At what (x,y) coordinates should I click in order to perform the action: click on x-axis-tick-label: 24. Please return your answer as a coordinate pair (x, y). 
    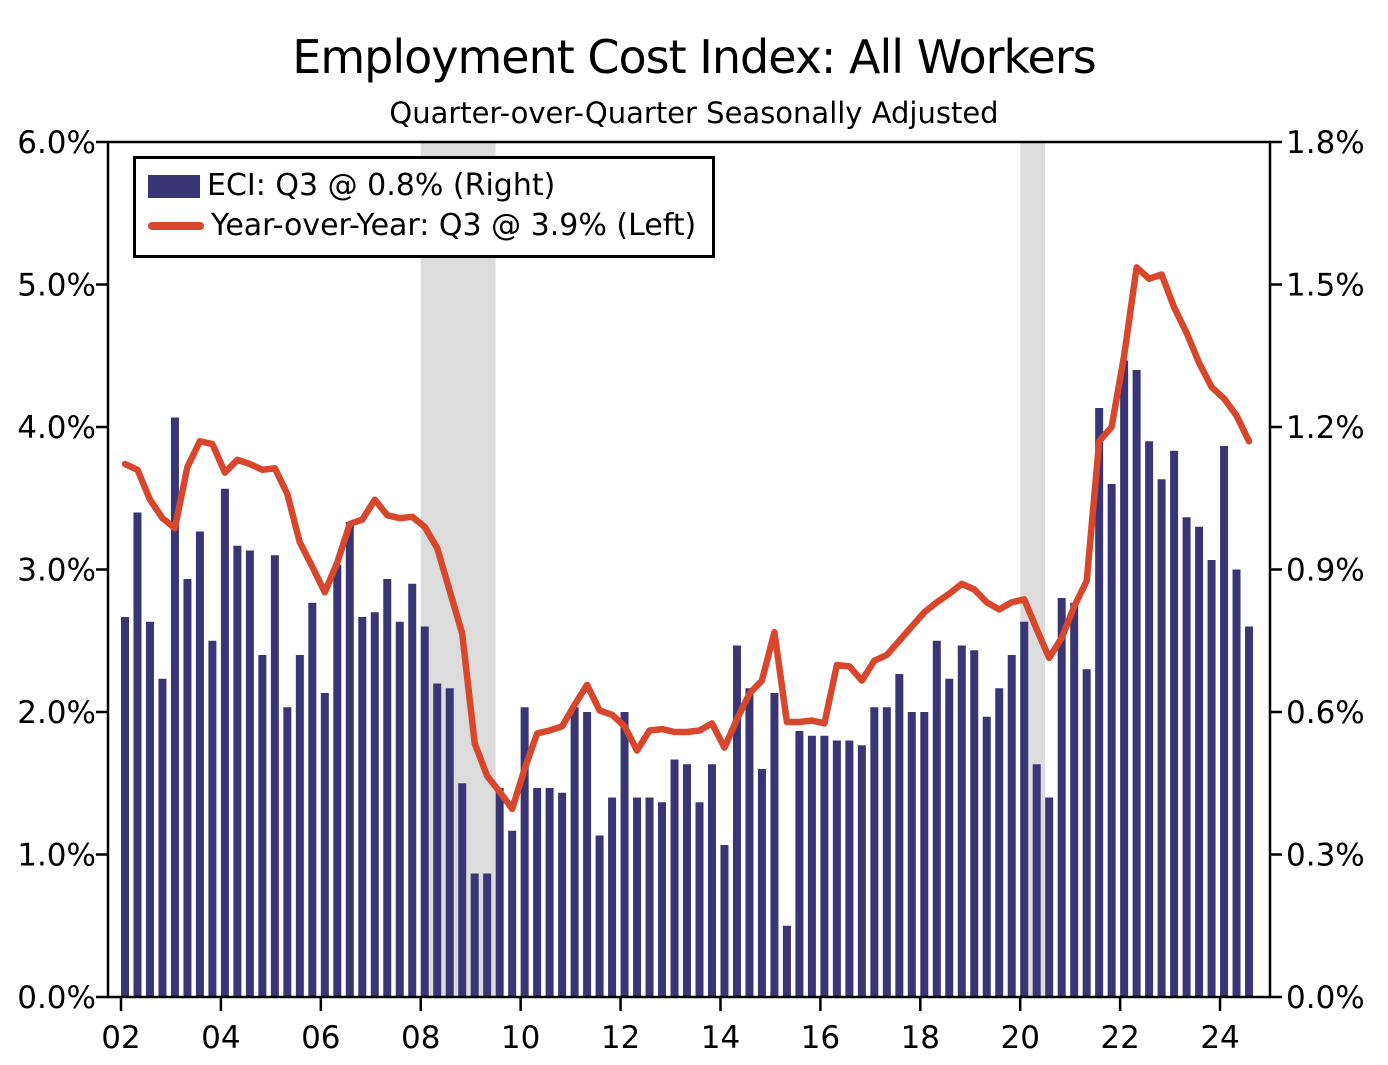
    Looking at the image, I should click on (1219, 1038).